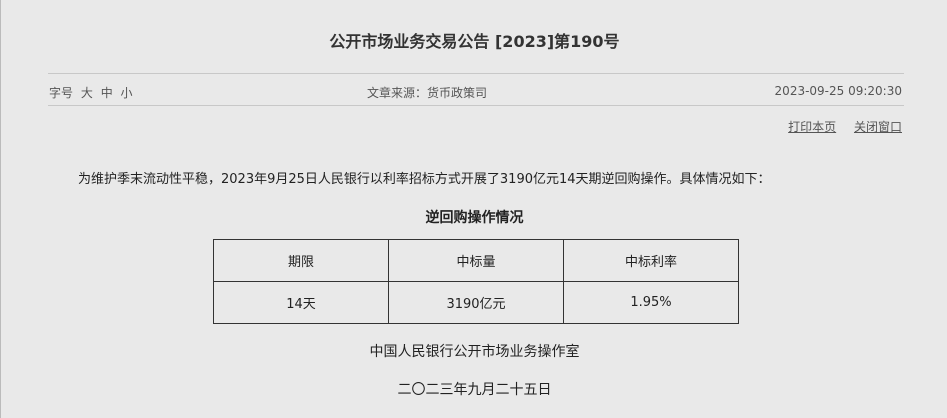 The height and width of the screenshot is (418, 947). I want to click on reverse-repo-table: 期限 中标量 中标利率 14天 3190亿元 1.95%, so click(476, 281).